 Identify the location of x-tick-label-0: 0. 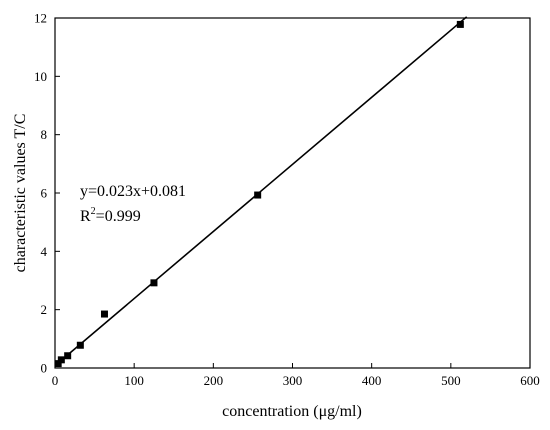
(55, 380).